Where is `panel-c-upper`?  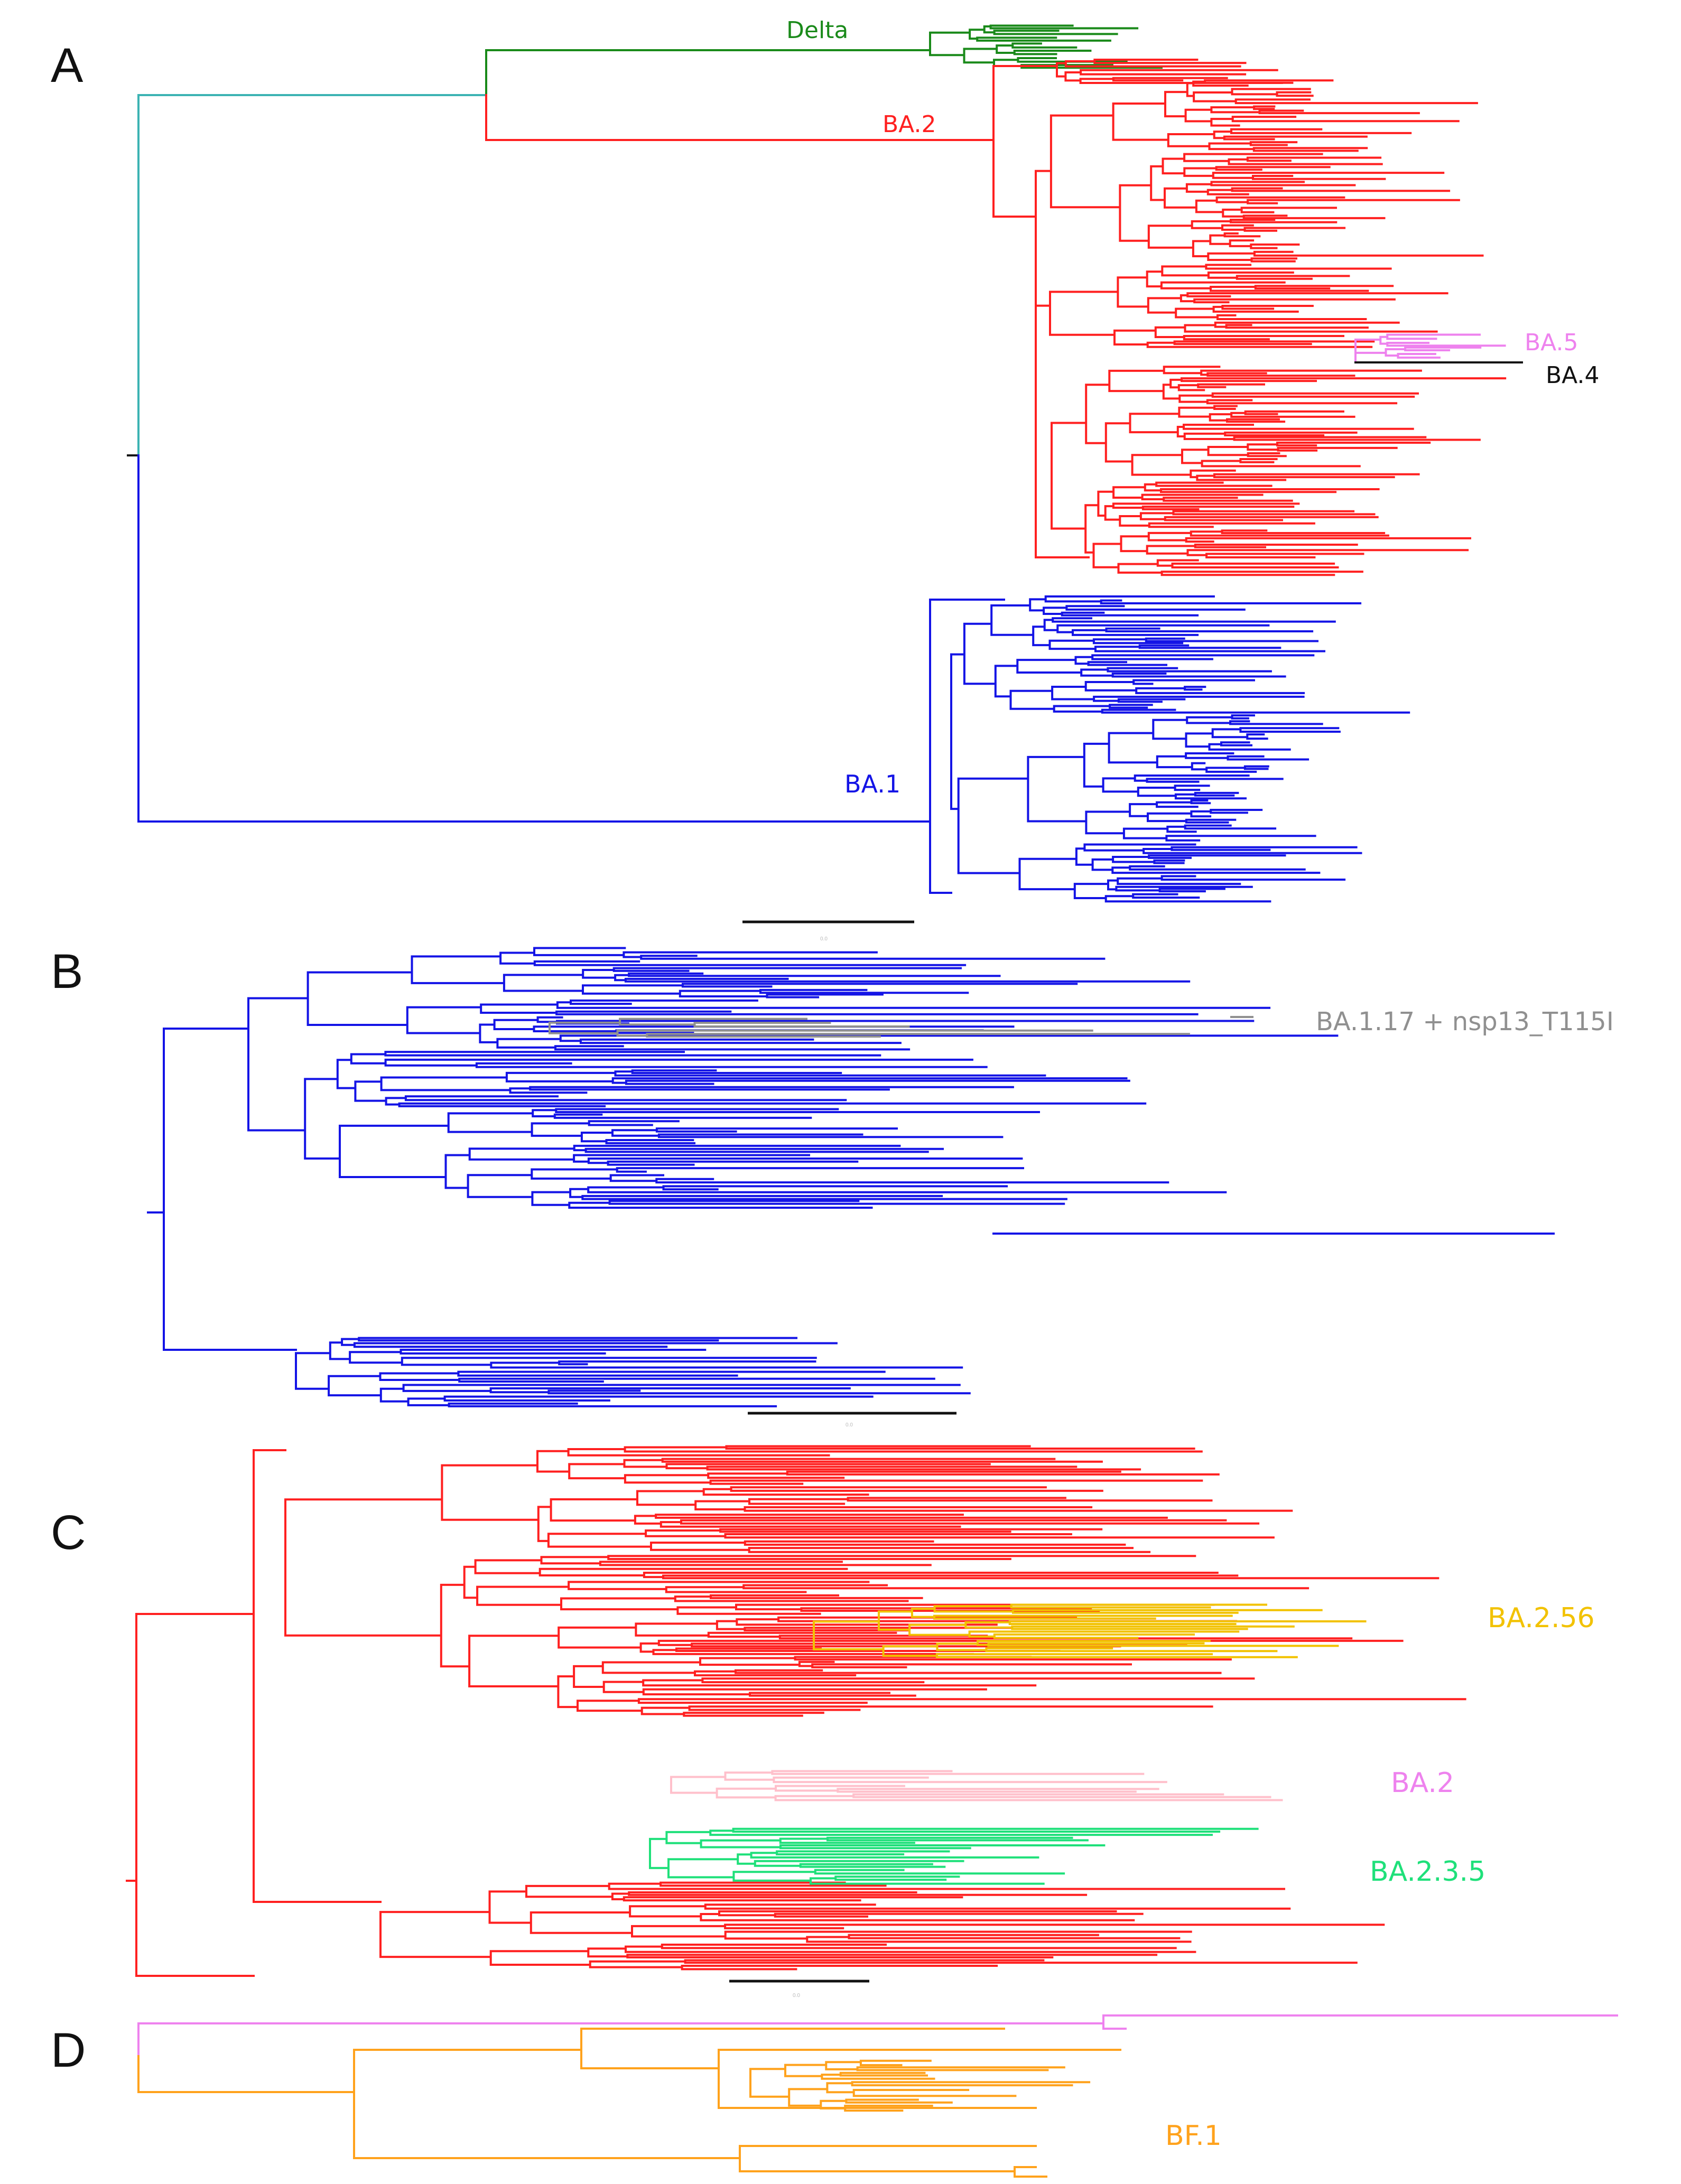
panel-c-upper is located at coordinates (875, 1581).